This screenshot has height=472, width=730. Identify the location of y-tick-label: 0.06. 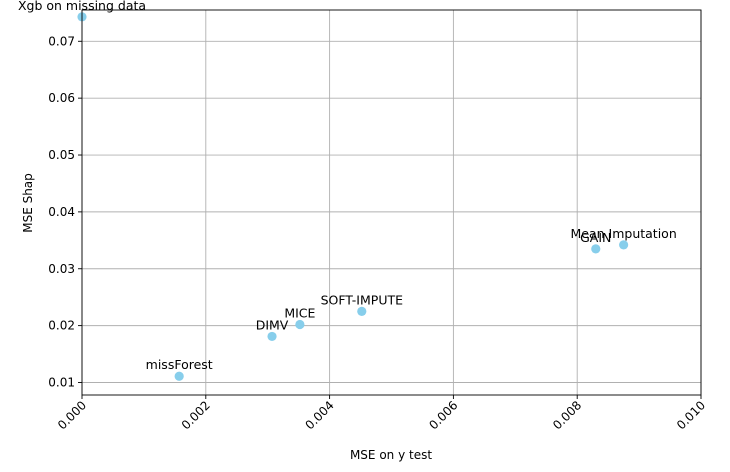
(61, 98).